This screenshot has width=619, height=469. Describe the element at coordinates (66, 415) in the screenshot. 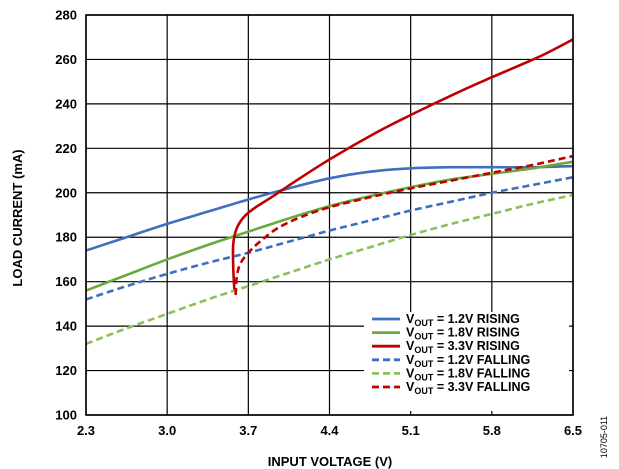

I see `y-tick-label: 100` at that location.